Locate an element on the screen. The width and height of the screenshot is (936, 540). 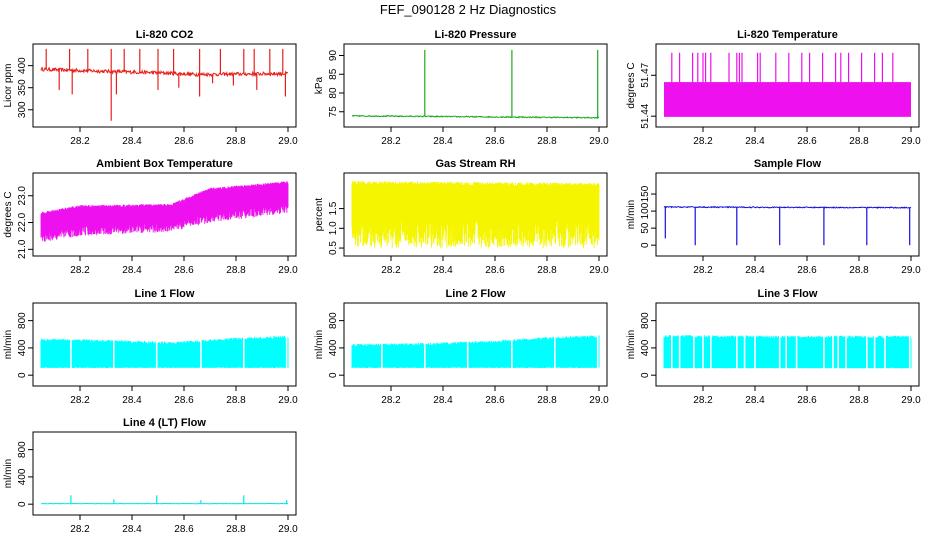
licor_temp-series is located at coordinates (787, 84).